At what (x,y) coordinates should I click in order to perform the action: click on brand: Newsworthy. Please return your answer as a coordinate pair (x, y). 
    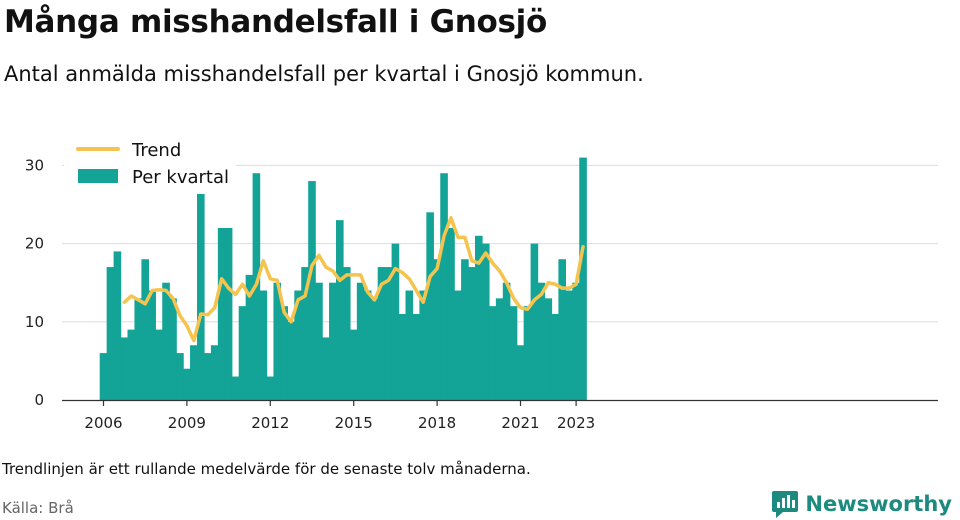
    Looking at the image, I should click on (861, 504).